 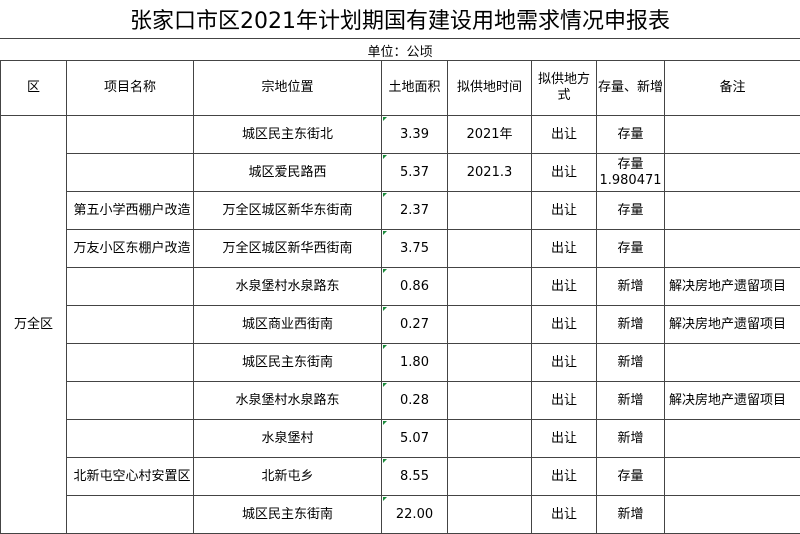 I want to click on header-location: 宗地位置, so click(x=288, y=88).